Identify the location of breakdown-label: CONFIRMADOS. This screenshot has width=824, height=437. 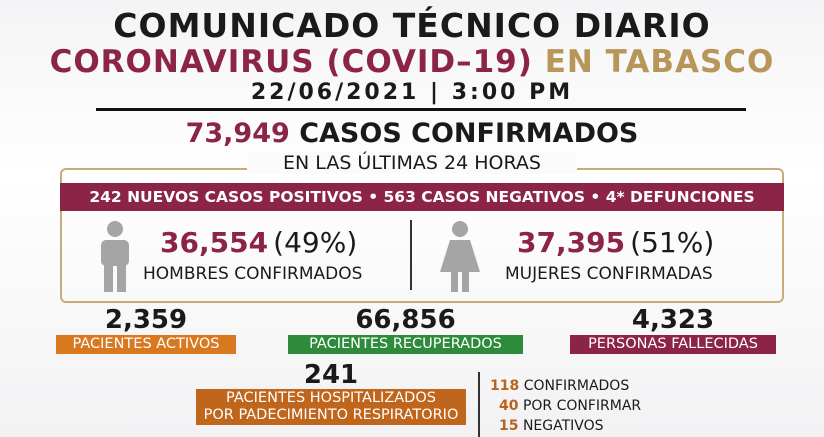
(576, 386).